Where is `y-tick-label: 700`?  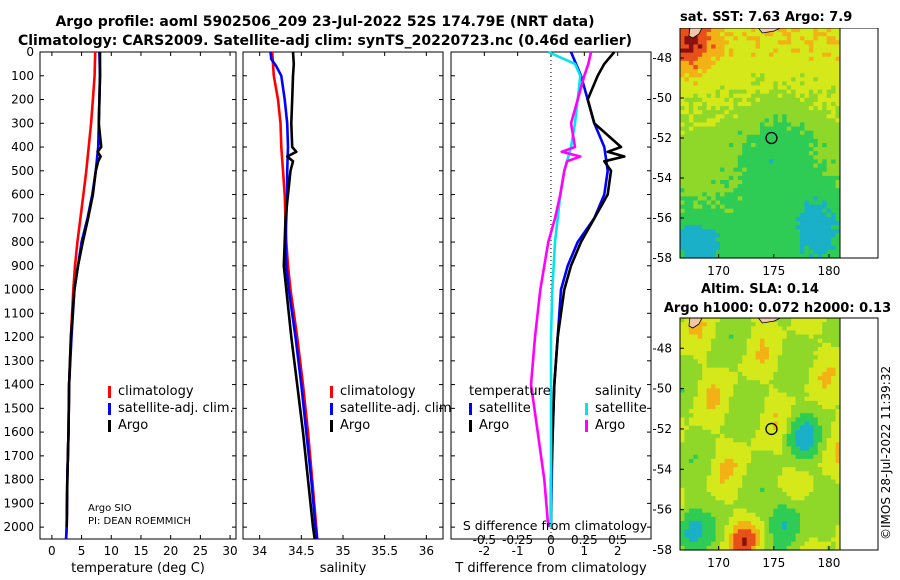 y-tick-label: 700 is located at coordinates (22, 218).